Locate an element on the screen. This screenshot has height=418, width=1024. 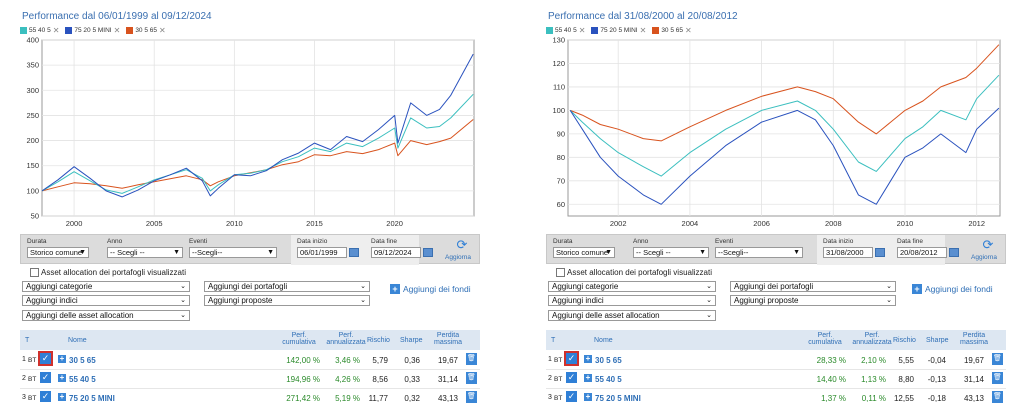
x-tick-label: 2006 is located at coordinates (761, 223).